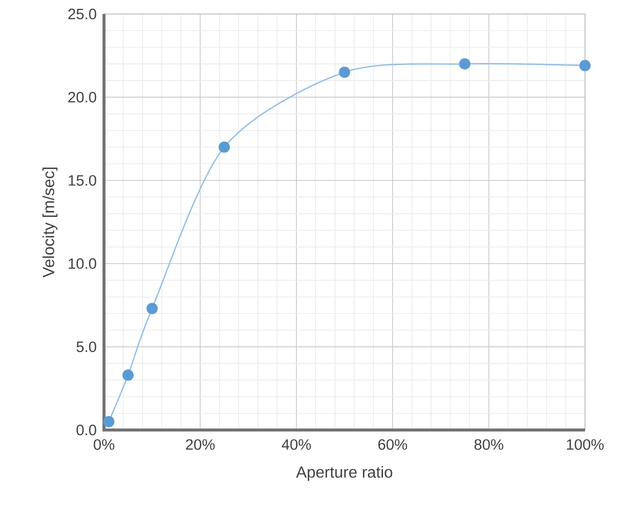 Image resolution: width=620 pixels, height=508 pixels. I want to click on x-tick-label: 40%, so click(296, 444).